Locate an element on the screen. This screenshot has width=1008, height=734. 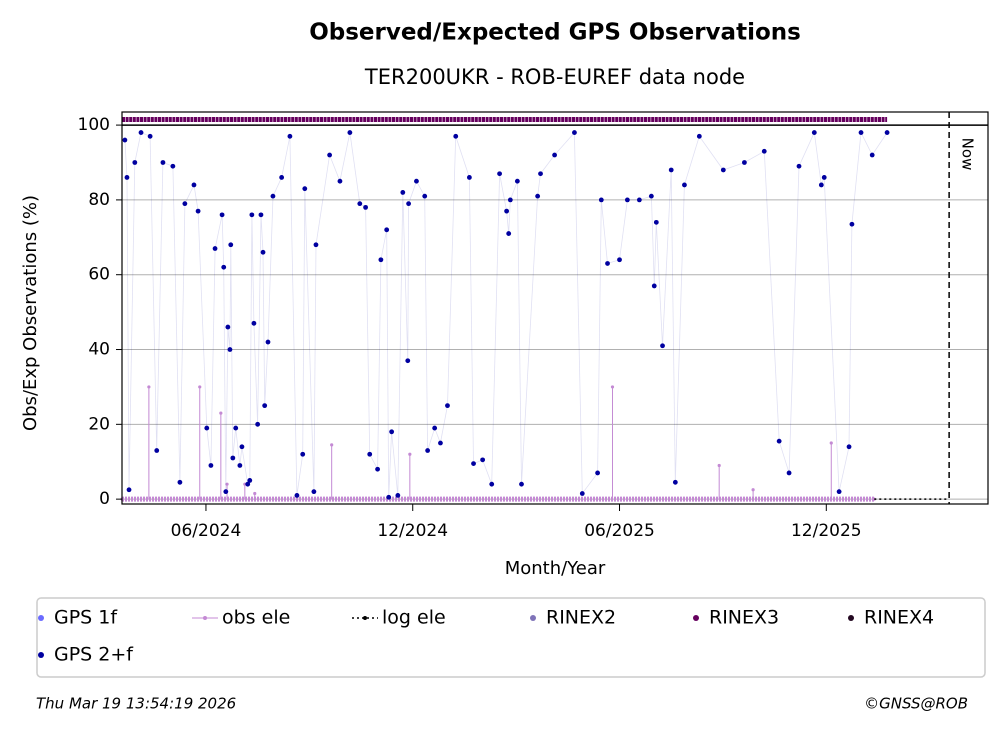
now-label: Now is located at coordinates (968, 154).